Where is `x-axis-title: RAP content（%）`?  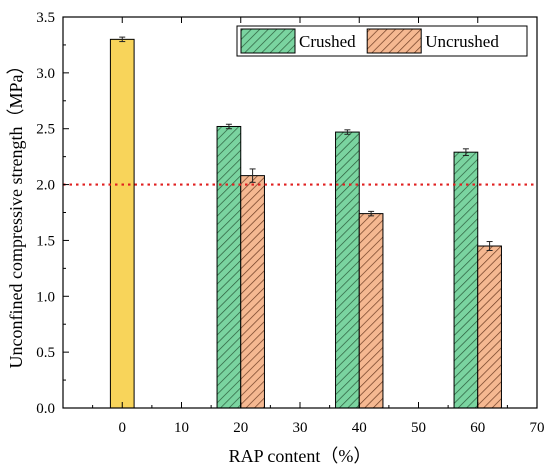
x-axis-title: RAP content（%） is located at coordinates (300, 456).